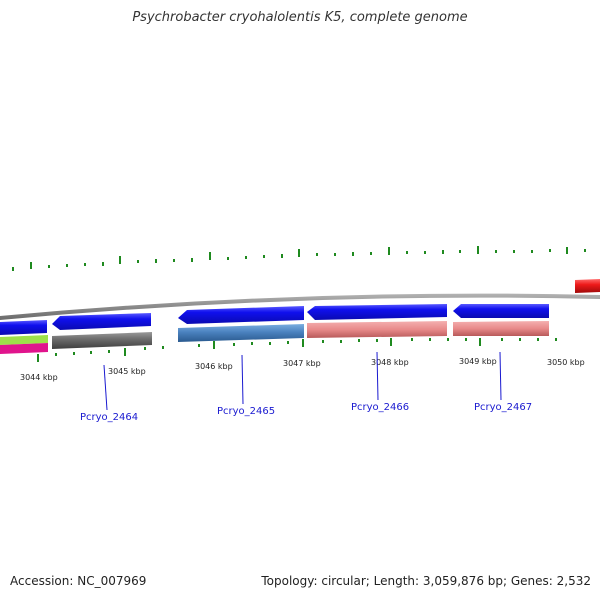 The width and height of the screenshot is (600, 600). I want to click on kbp-label: 3049 kbp, so click(478, 361).